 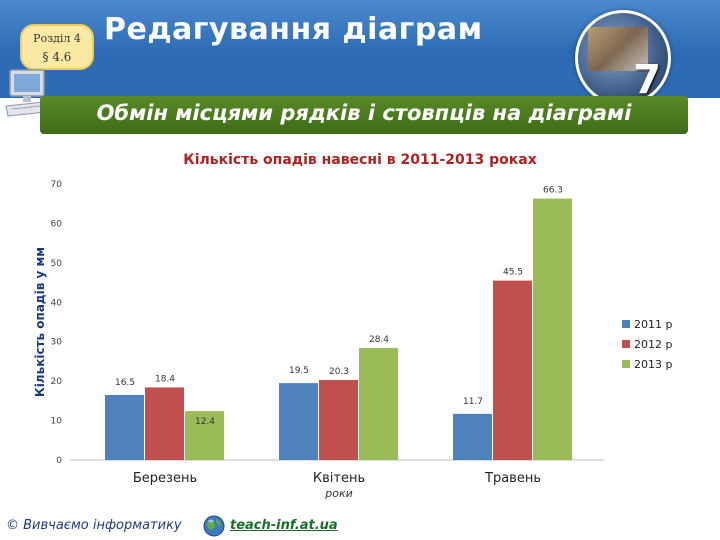 What do you see at coordinates (205, 422) in the screenshot?
I see `data-label-0-2: 12.4` at bounding box center [205, 422].